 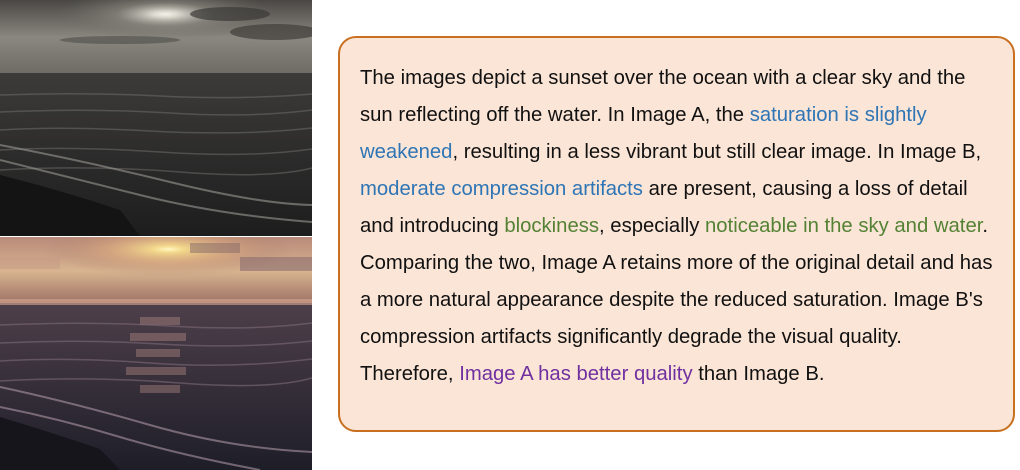 What do you see at coordinates (643, 133) in the screenshot?
I see `highlight-saturation: saturation is slightly weakened` at bounding box center [643, 133].